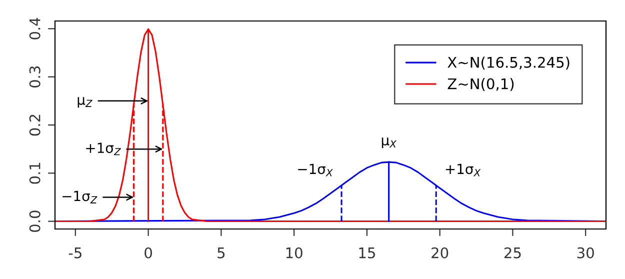  Describe the element at coordinates (80, 197) in the screenshot. I see `annotation: −1σ$_{Z}$` at that location.